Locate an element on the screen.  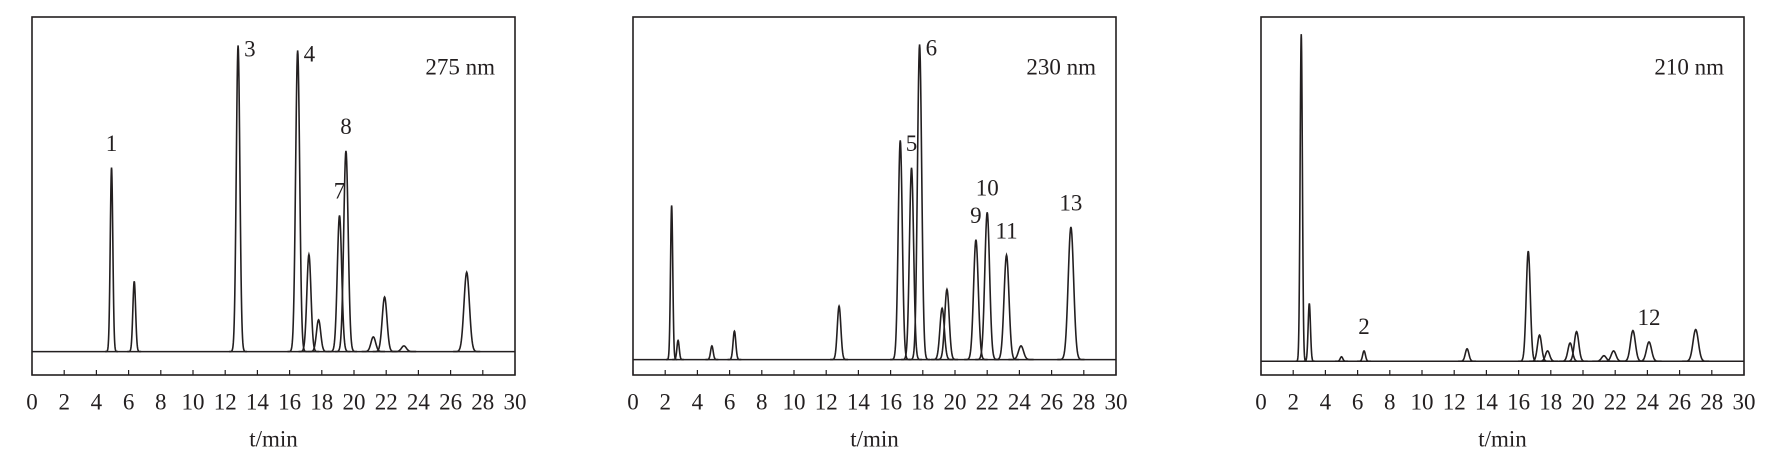
wavelength-label: 230 nm is located at coordinates (1061, 66).